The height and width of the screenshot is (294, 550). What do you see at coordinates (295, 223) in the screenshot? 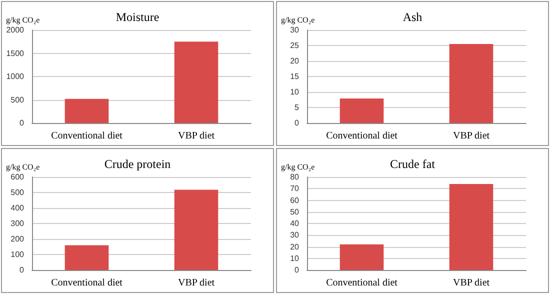
I see `y-tick-label: 40` at bounding box center [295, 223].